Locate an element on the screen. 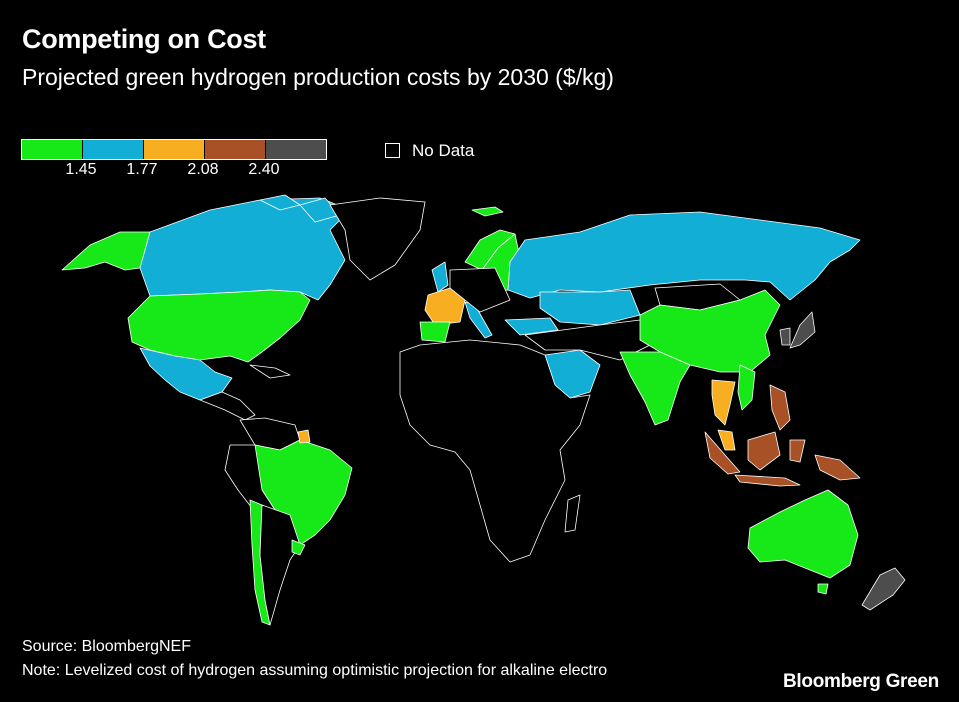  region-central-europe is located at coordinates (480, 290).